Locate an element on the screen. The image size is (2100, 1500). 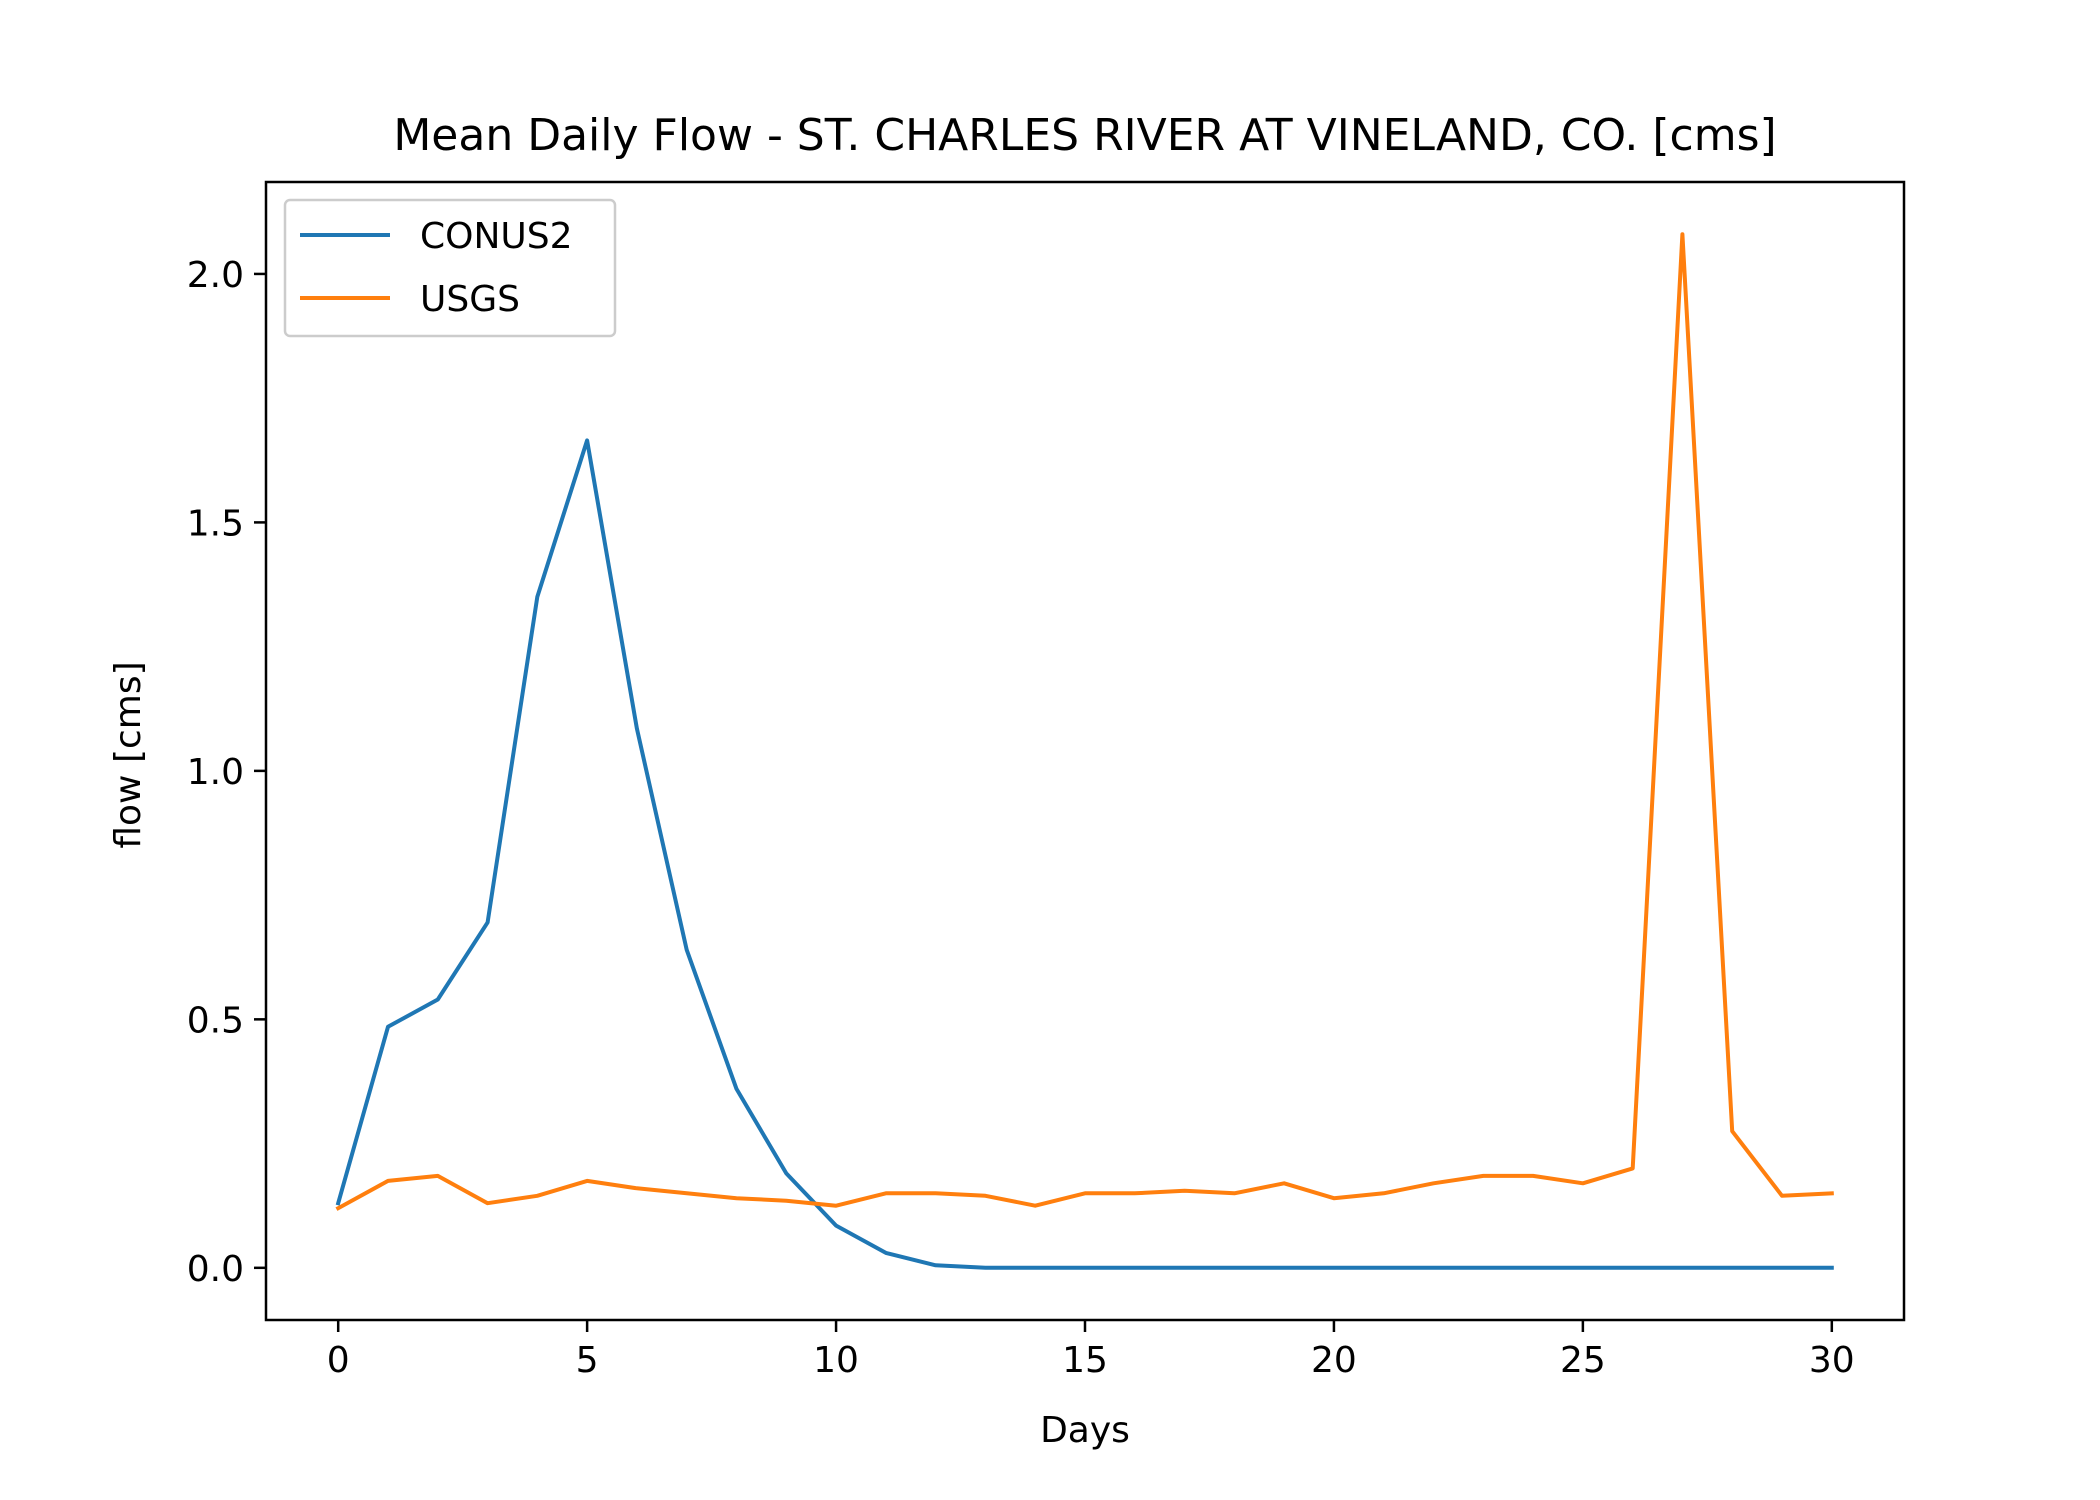
y-tick-label: 1.5 is located at coordinates (215, 523).